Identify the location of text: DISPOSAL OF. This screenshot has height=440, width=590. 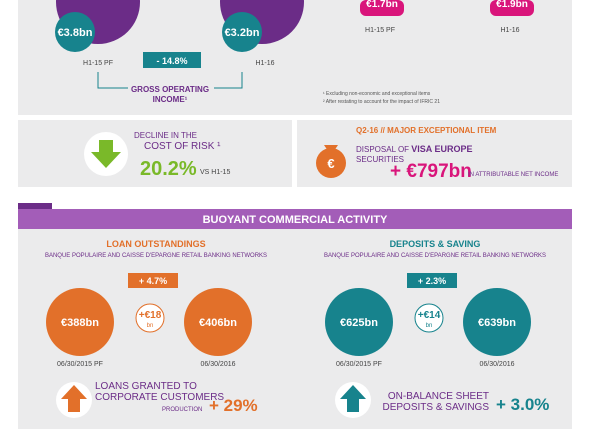
(383, 149).